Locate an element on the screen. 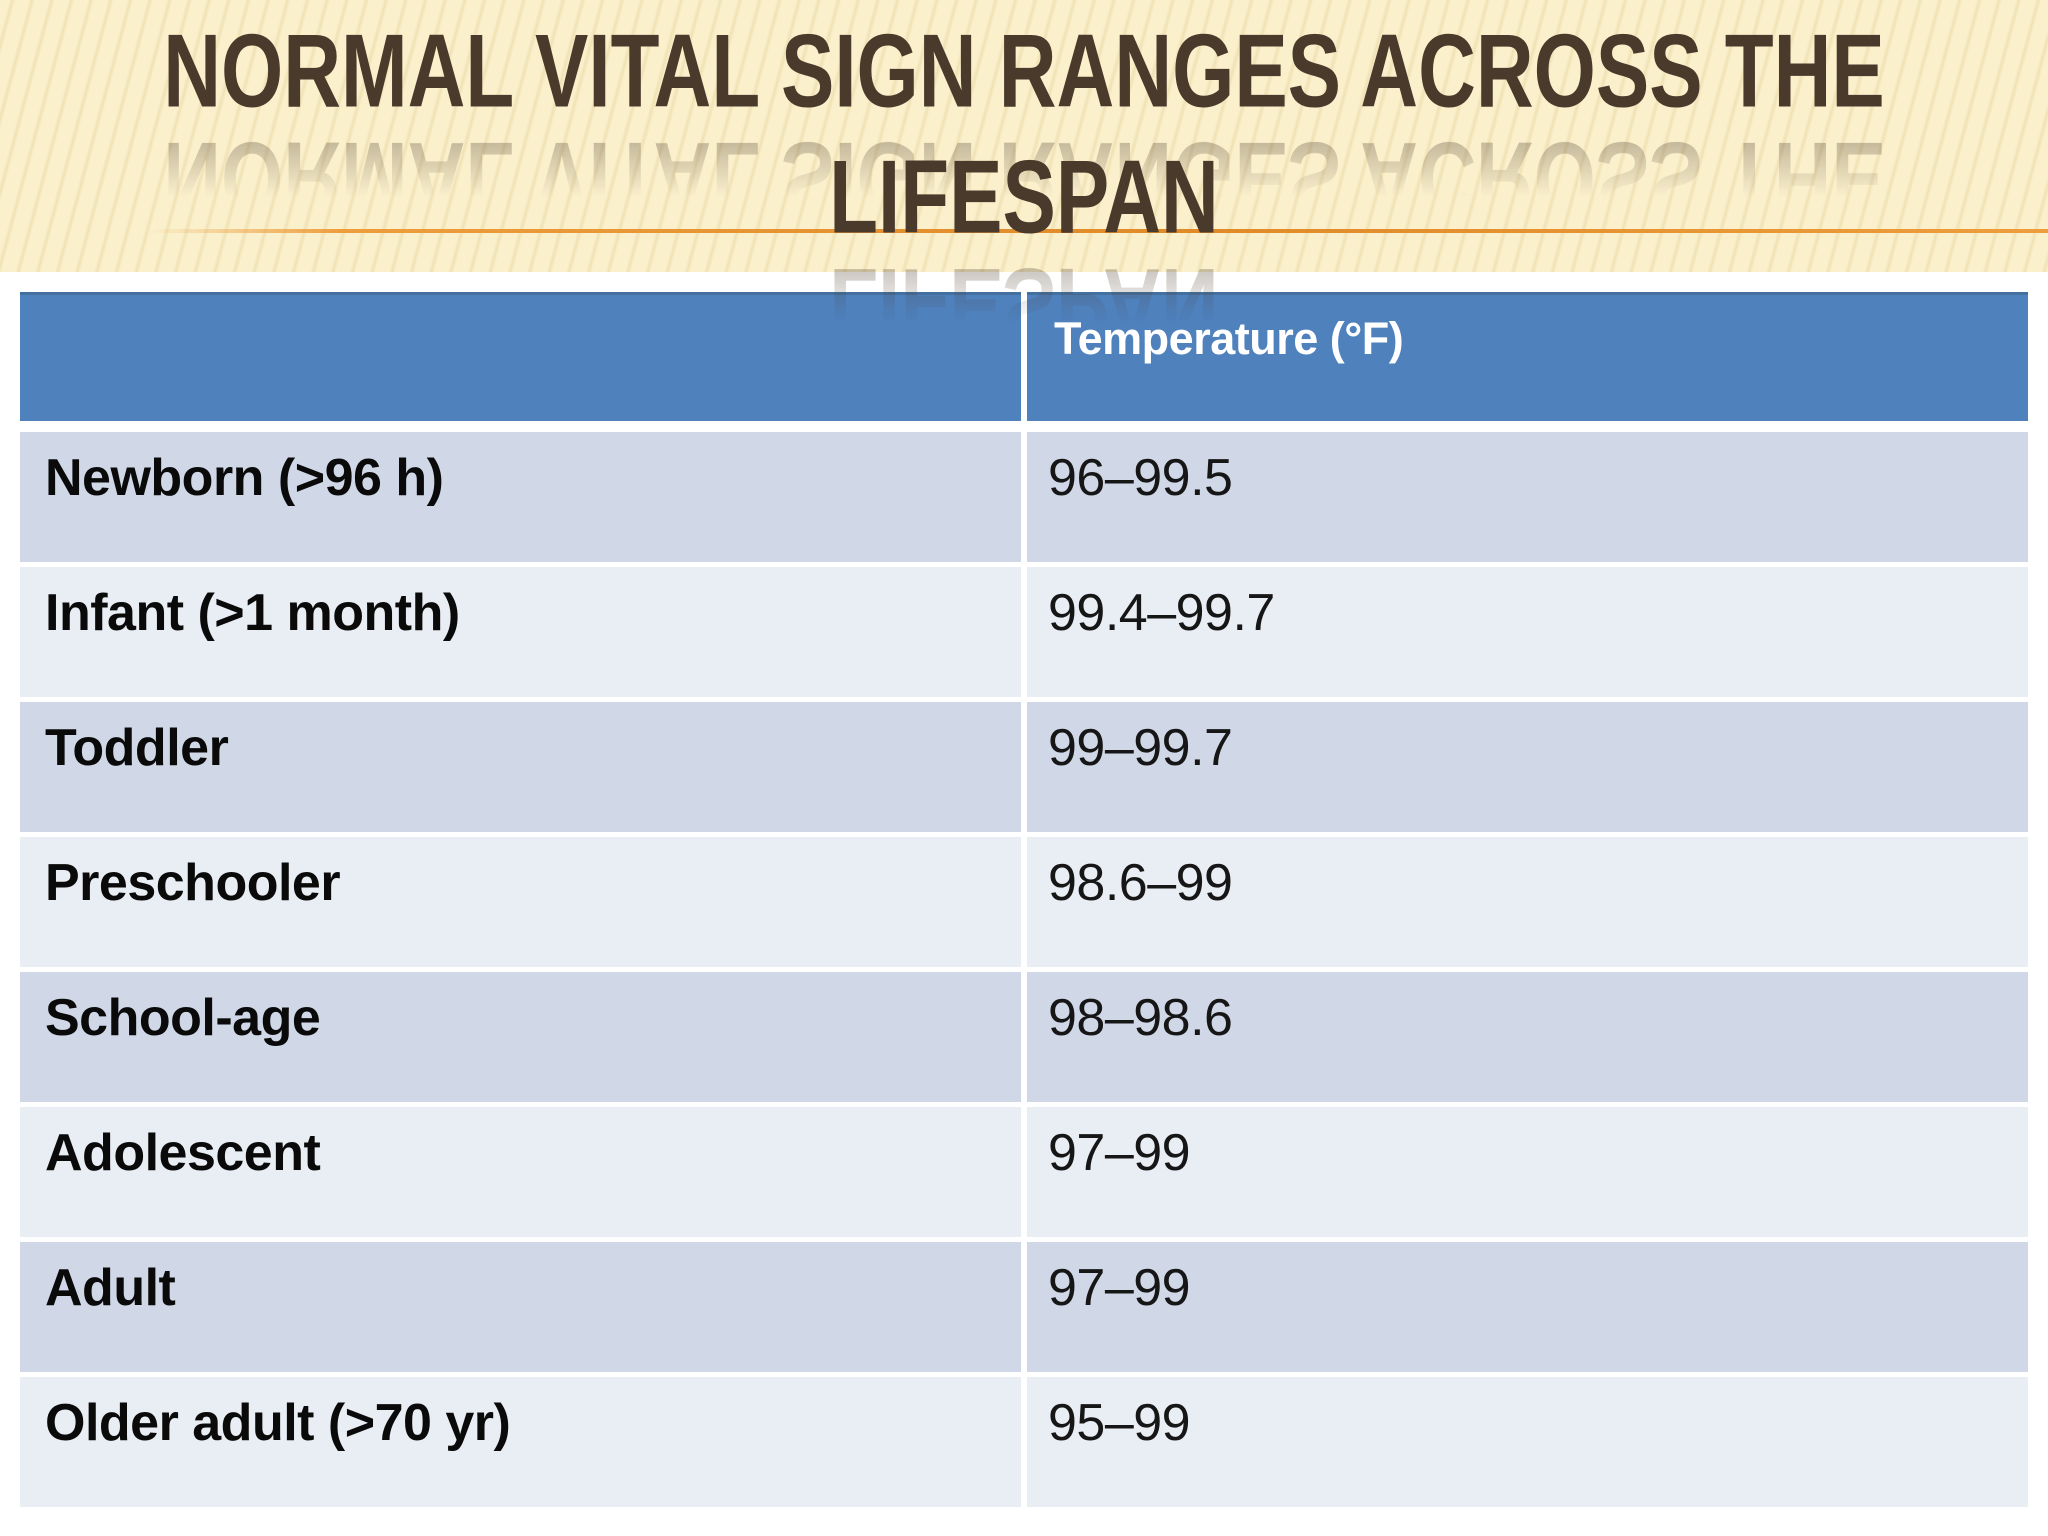 This screenshot has height=1536, width=2048. row-label: Adult is located at coordinates (520, 1307).